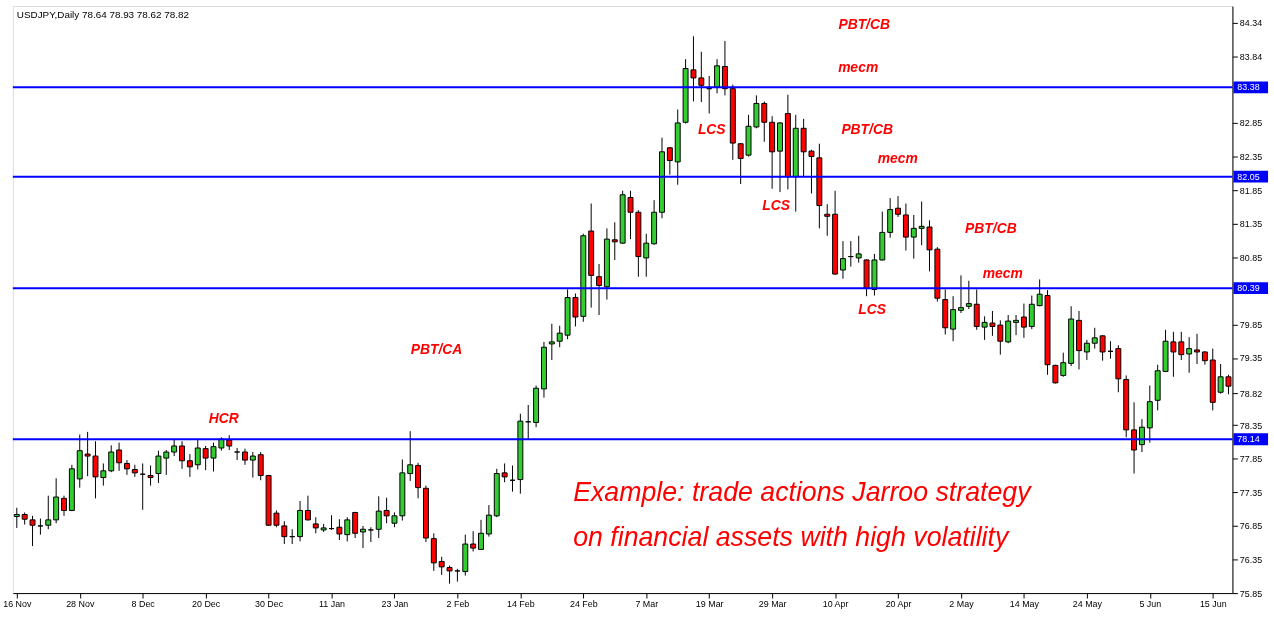 This screenshot has width=1274, height=618. What do you see at coordinates (803, 492) in the screenshot?
I see `annotation: Example: trade actions Jarroo strategy` at bounding box center [803, 492].